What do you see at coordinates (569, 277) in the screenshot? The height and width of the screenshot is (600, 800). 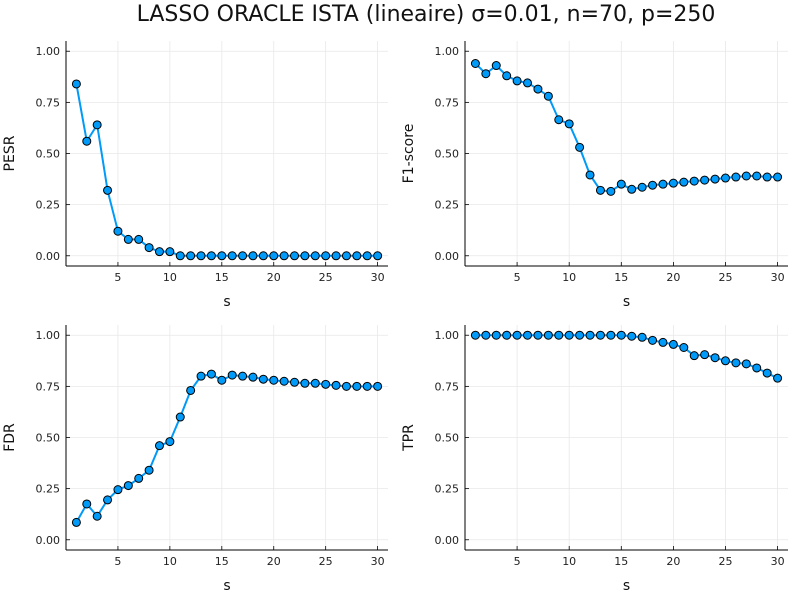 I see `x-tick-label: 10` at bounding box center [569, 277].